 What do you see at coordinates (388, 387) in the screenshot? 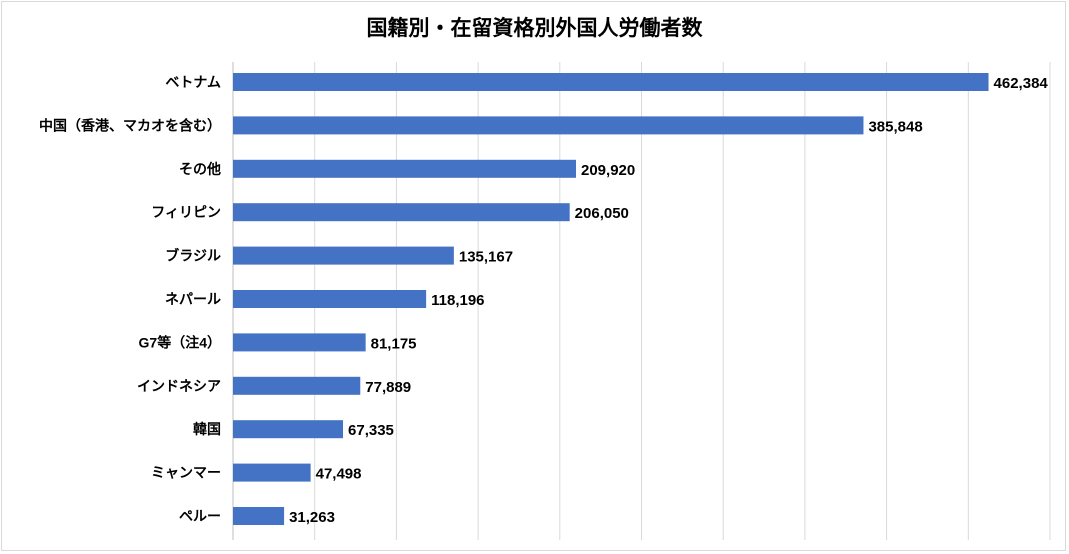
I see `data-label: 77,889` at bounding box center [388, 387].